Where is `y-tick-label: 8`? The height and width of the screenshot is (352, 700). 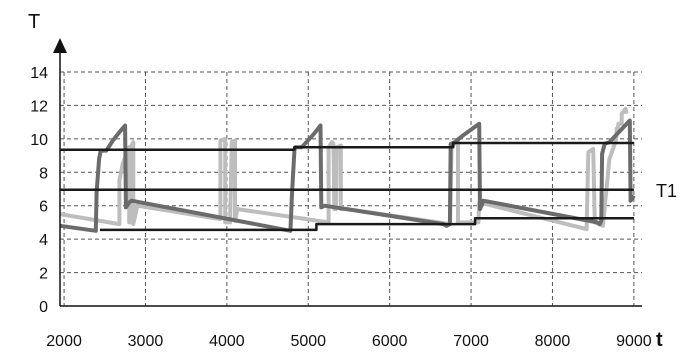 y-tick-label: 8 is located at coordinates (43, 173).